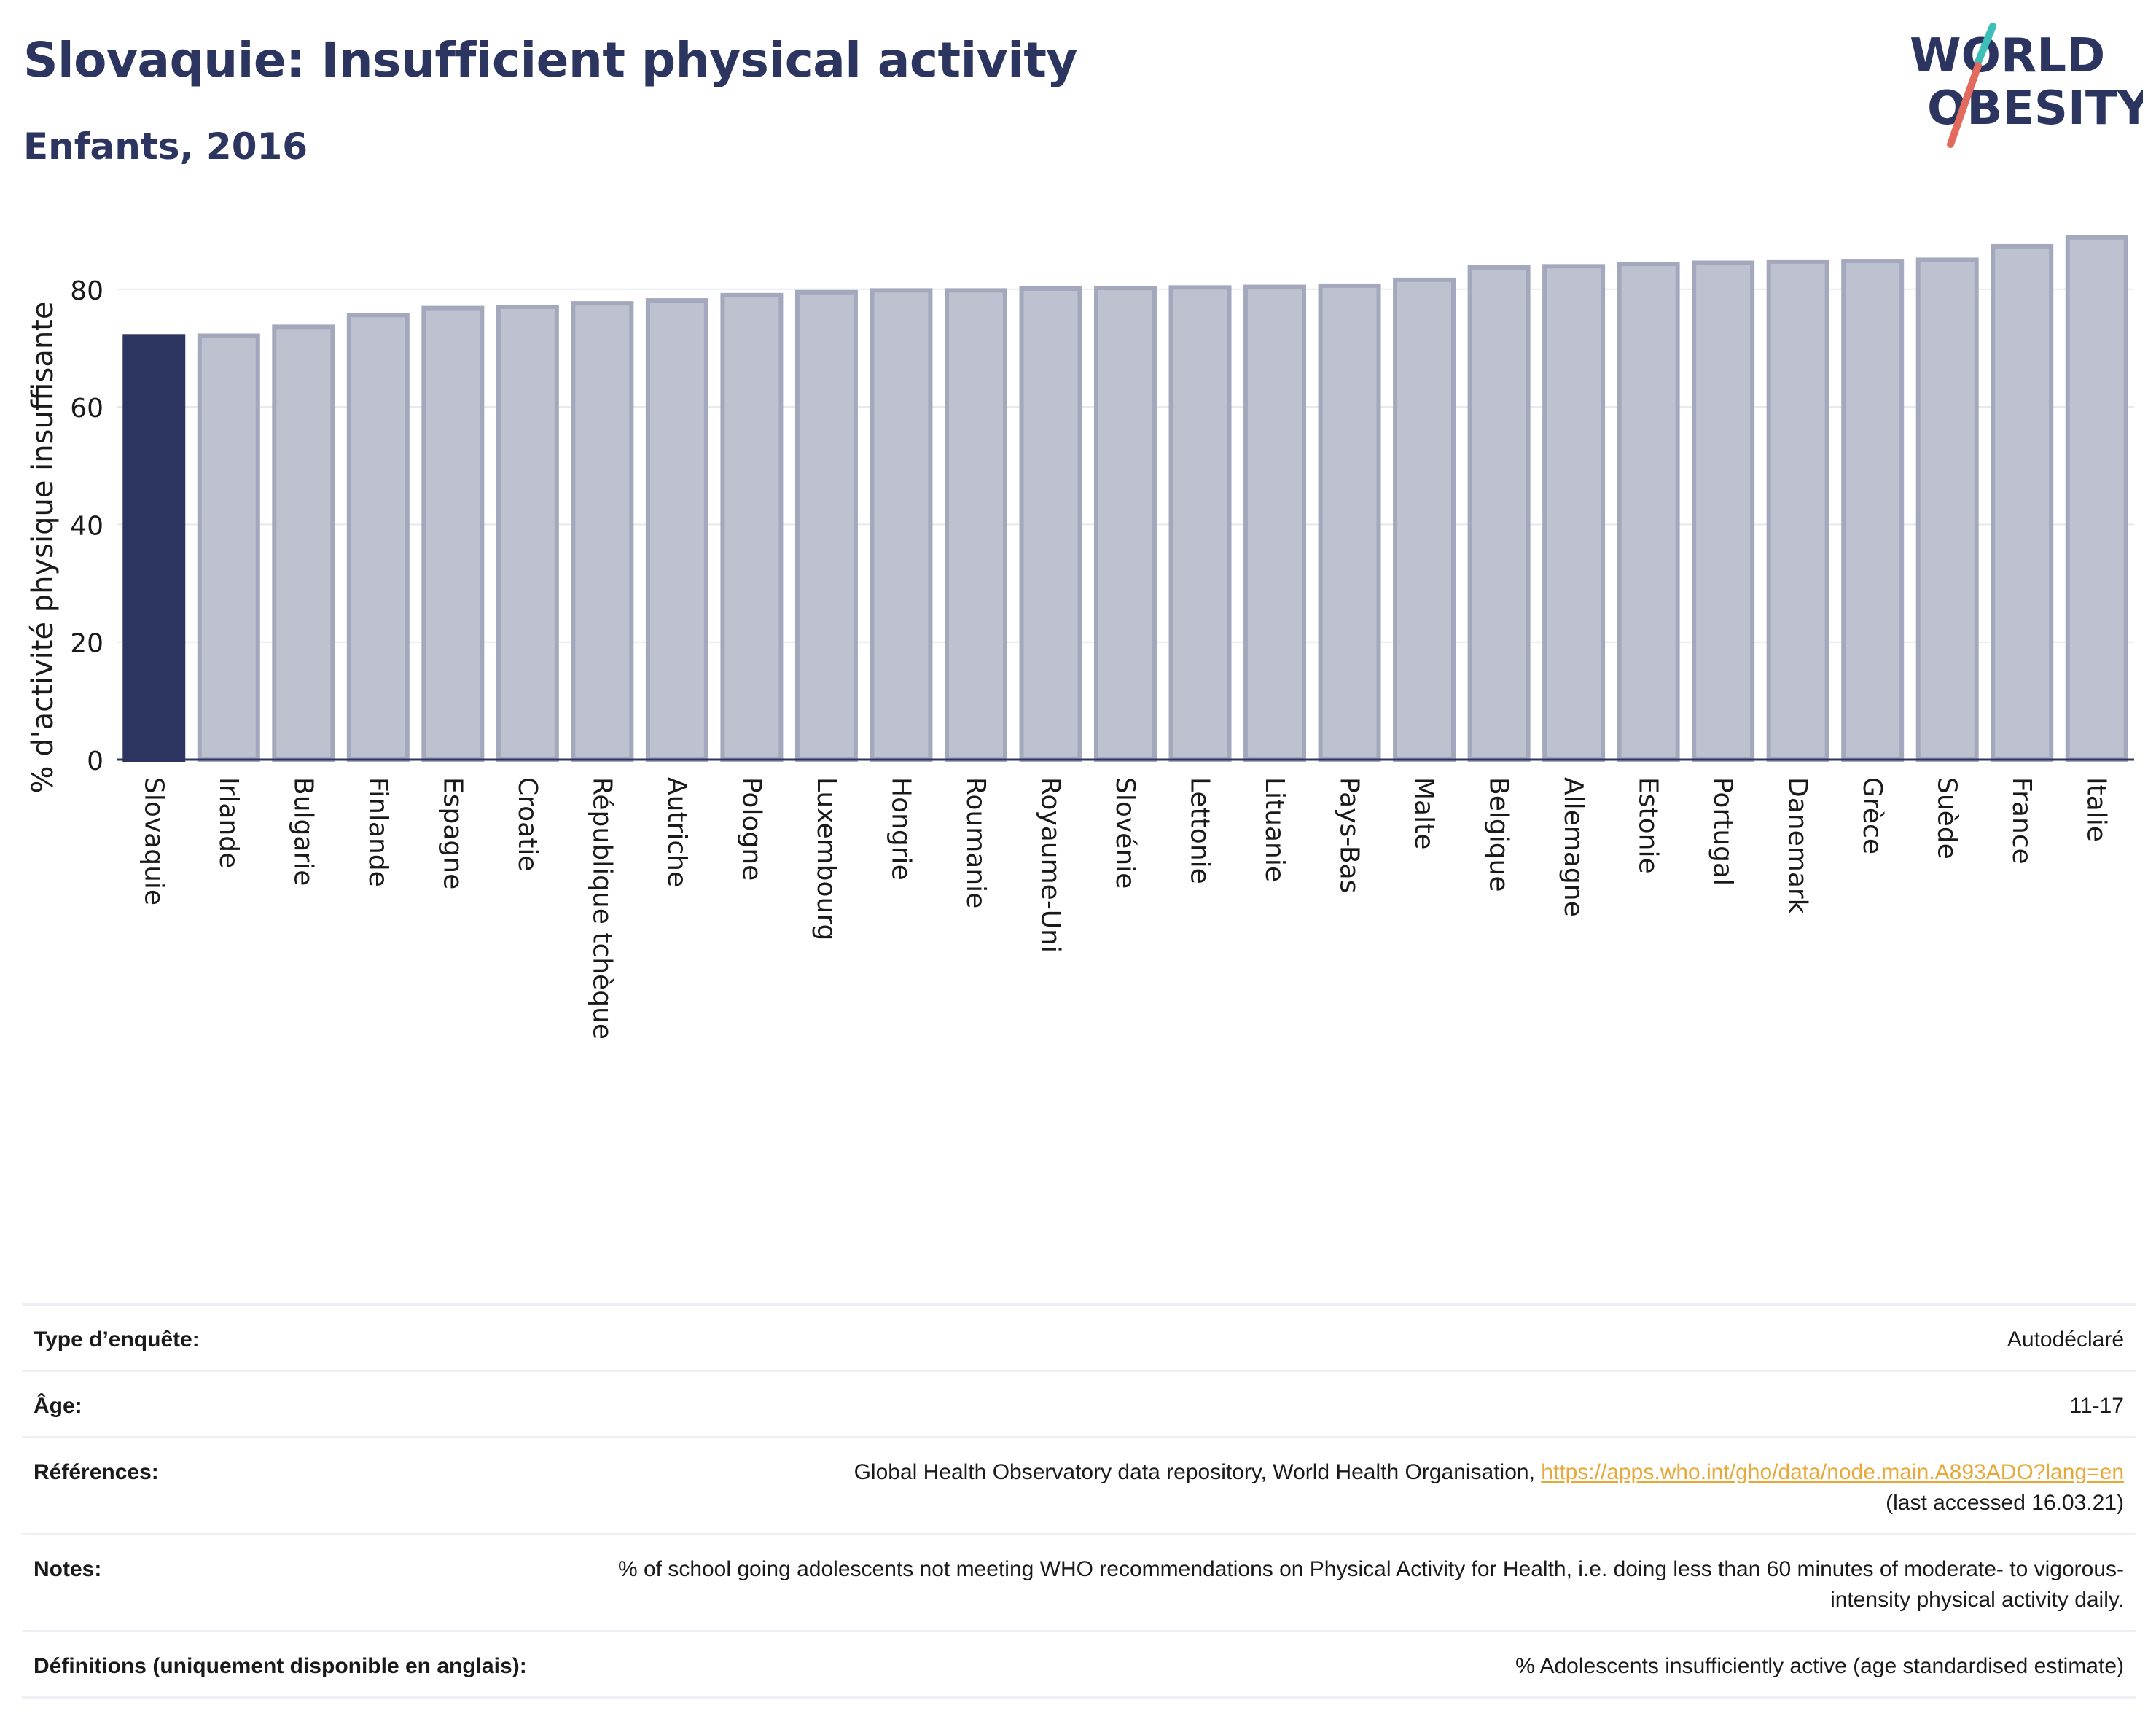  What do you see at coordinates (378, 832) in the screenshot?
I see `x-tick-label: Finlande` at bounding box center [378, 832].